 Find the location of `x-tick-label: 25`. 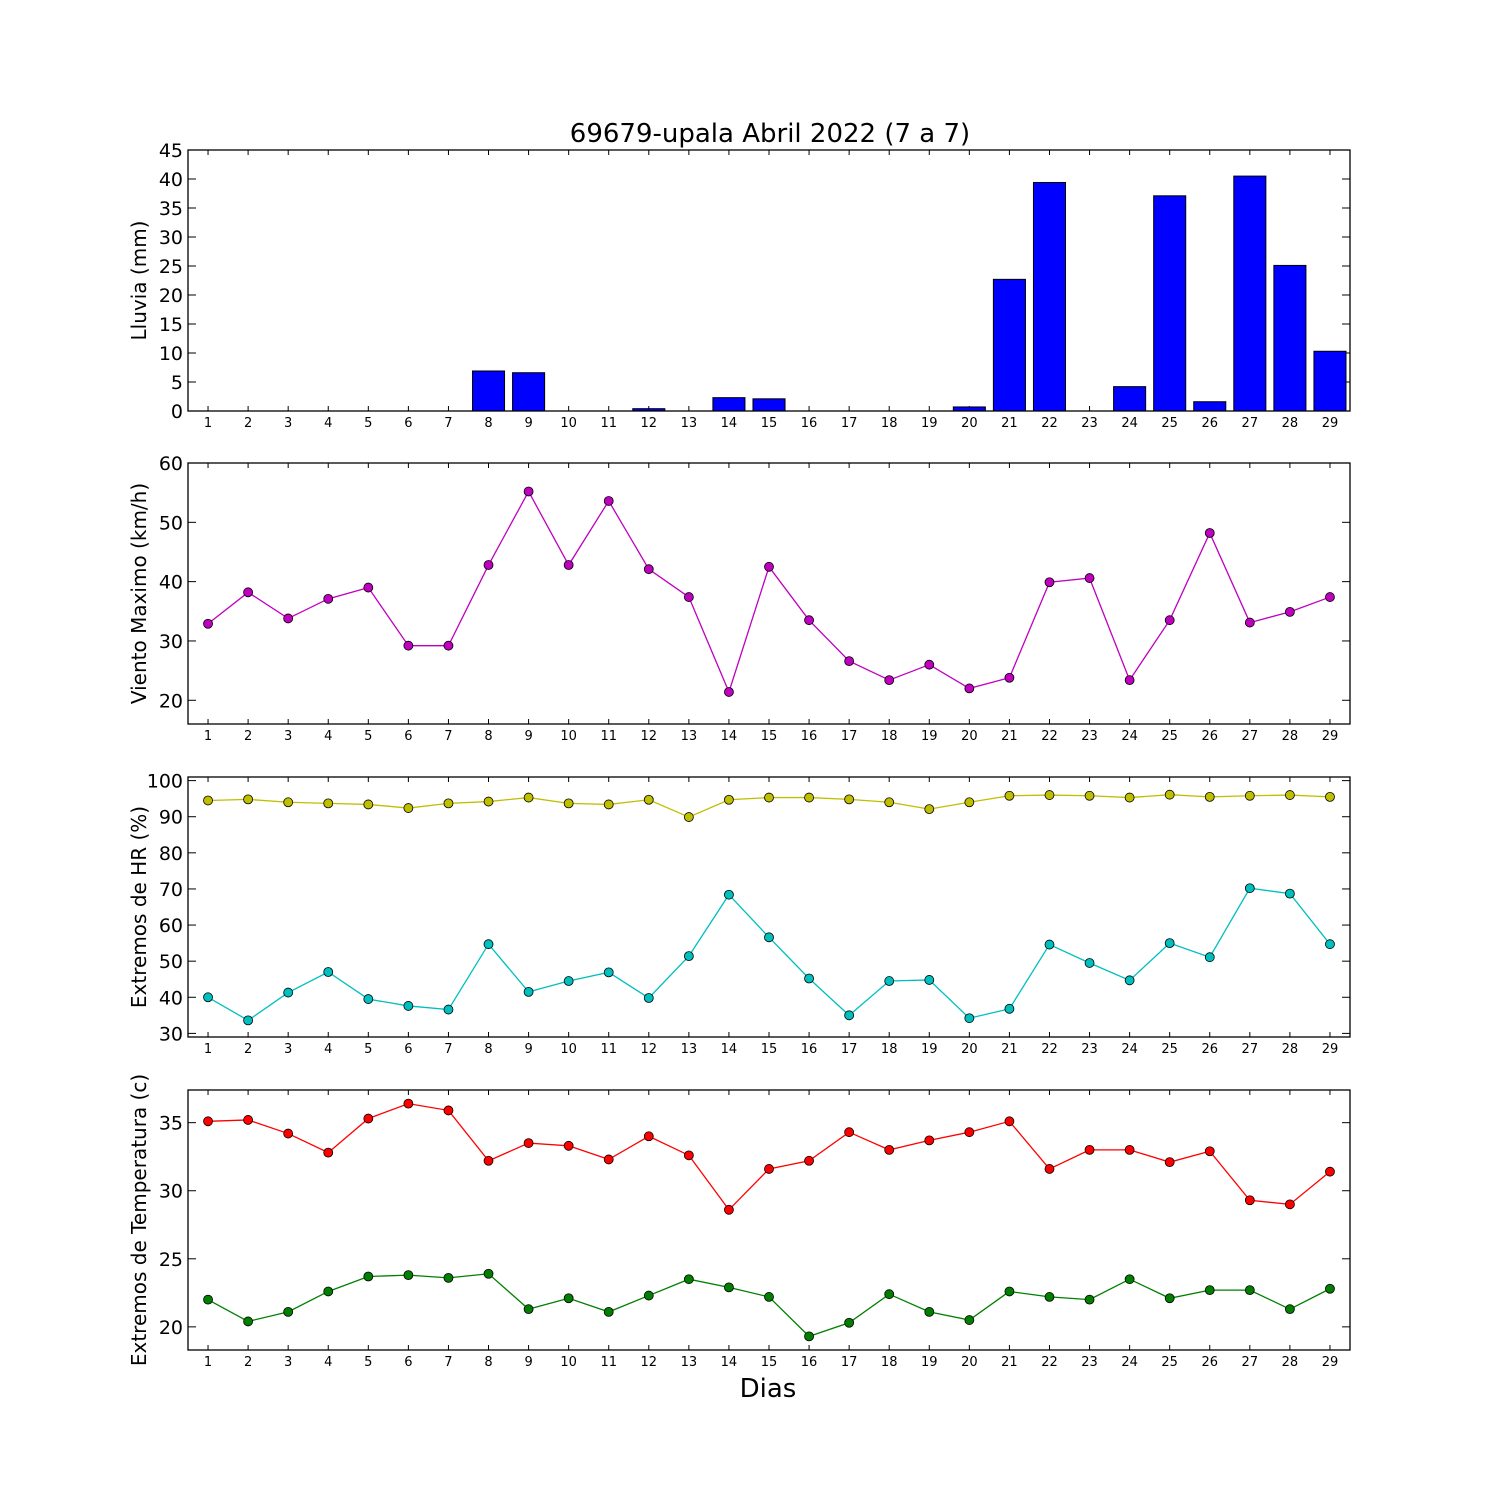

x-tick-label: 25 is located at coordinates (1169, 423).